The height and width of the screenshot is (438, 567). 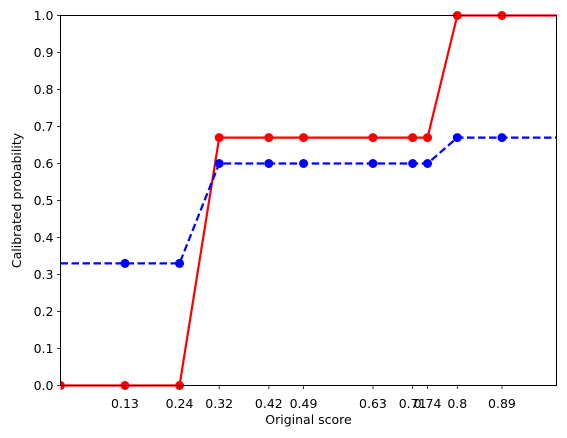 What do you see at coordinates (373, 403) in the screenshot?
I see `x-tick-label: 0.63` at bounding box center [373, 403].